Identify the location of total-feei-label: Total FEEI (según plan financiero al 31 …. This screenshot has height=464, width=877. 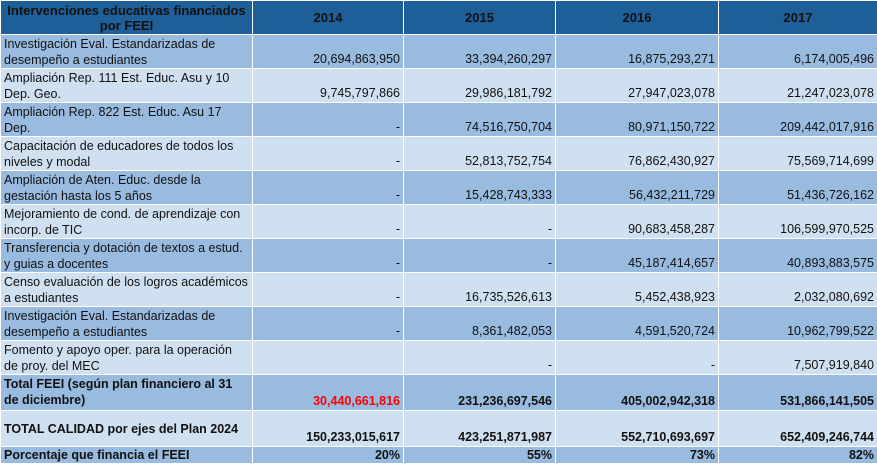
(127, 393).